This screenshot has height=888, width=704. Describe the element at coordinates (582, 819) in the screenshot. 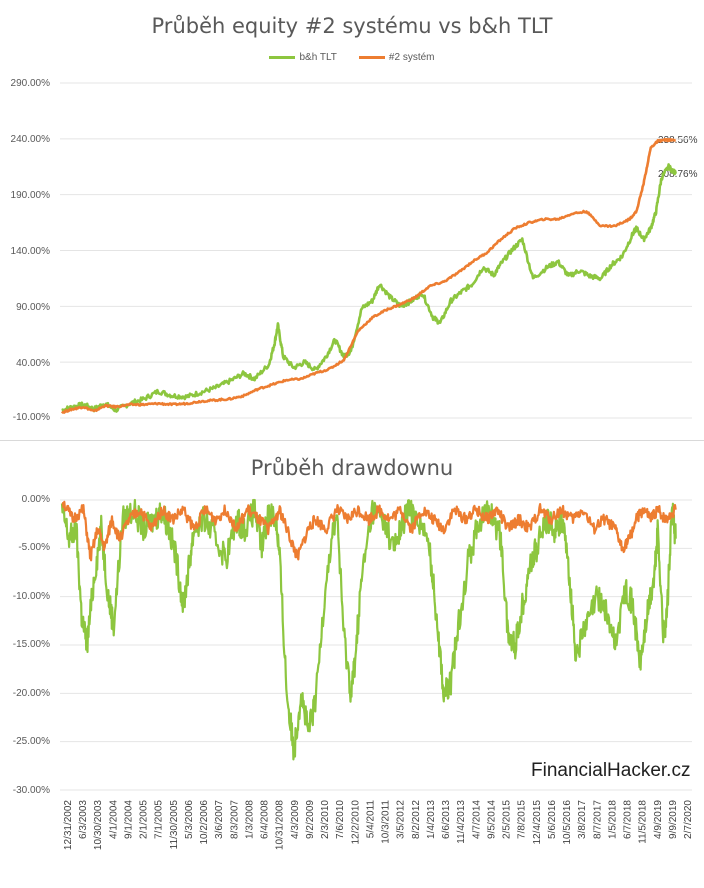

I see `x-tick-label: 3/8/2017` at that location.